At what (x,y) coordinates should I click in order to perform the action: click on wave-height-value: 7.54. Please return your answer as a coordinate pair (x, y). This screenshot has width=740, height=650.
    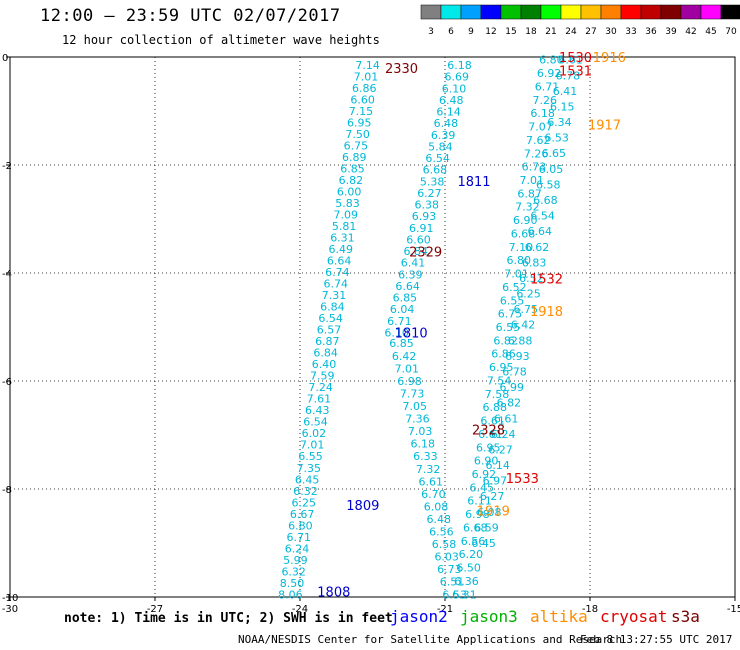
    Looking at the image, I should click on (499, 380).